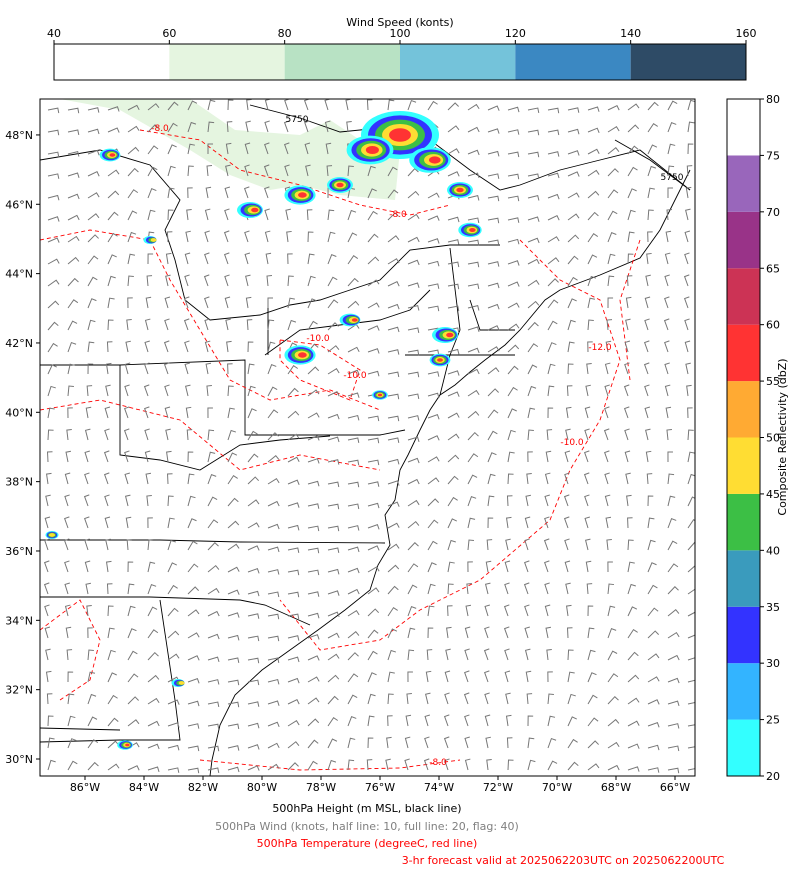  Describe the element at coordinates (498, 787) in the screenshot. I see `lon-label: 72°W` at that location.